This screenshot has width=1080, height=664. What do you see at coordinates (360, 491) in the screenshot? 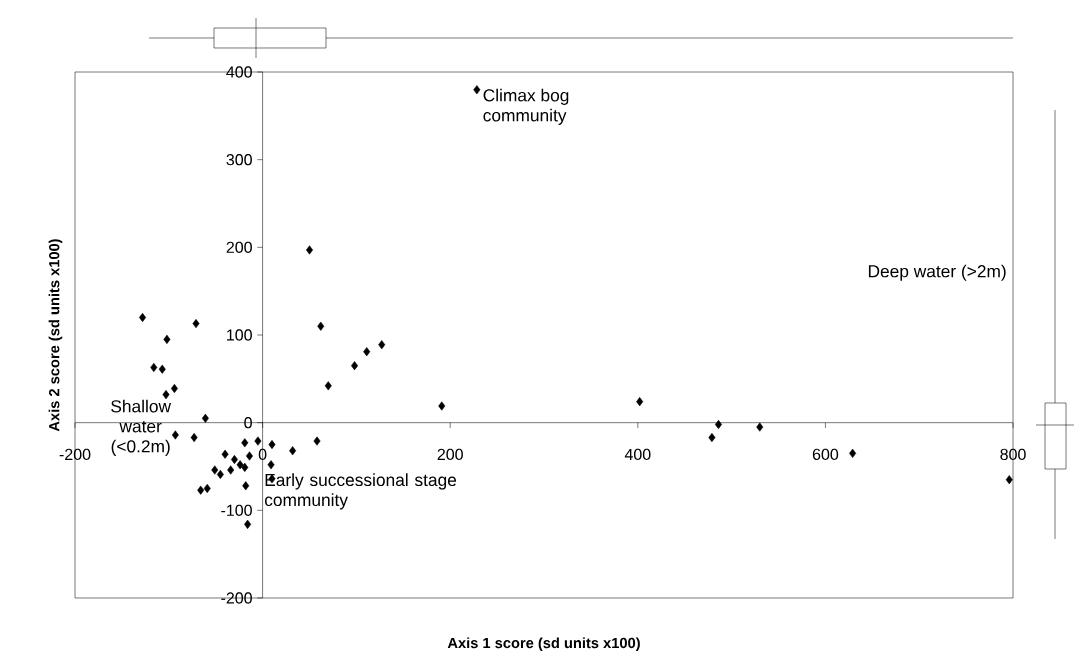
I see `annotation: Early successional stage community` at bounding box center [360, 491].